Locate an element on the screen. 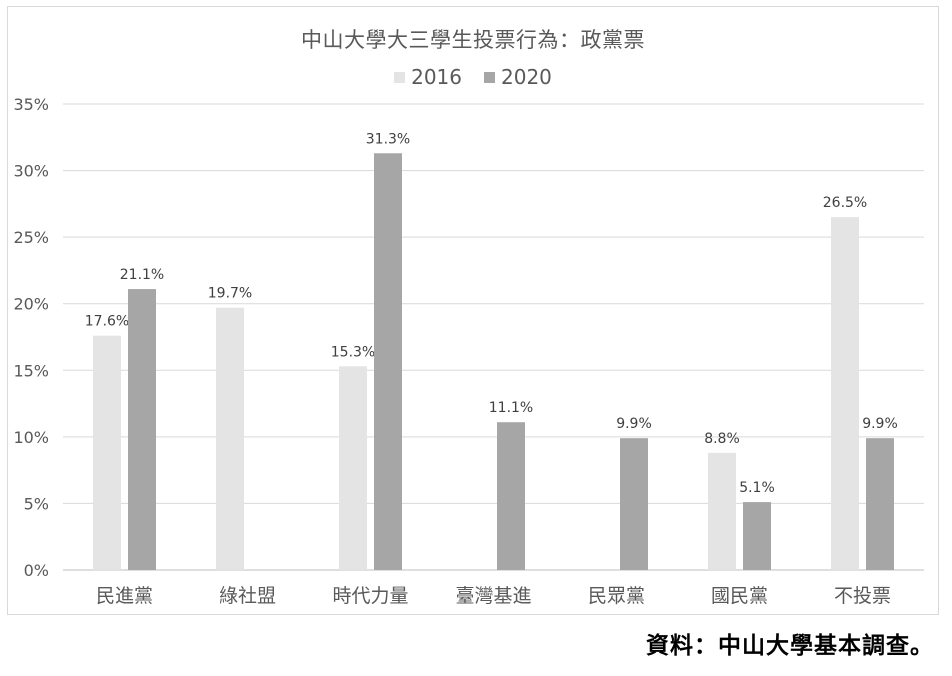 The height and width of the screenshot is (676, 952). y-tick-label: 0% is located at coordinates (36, 570).